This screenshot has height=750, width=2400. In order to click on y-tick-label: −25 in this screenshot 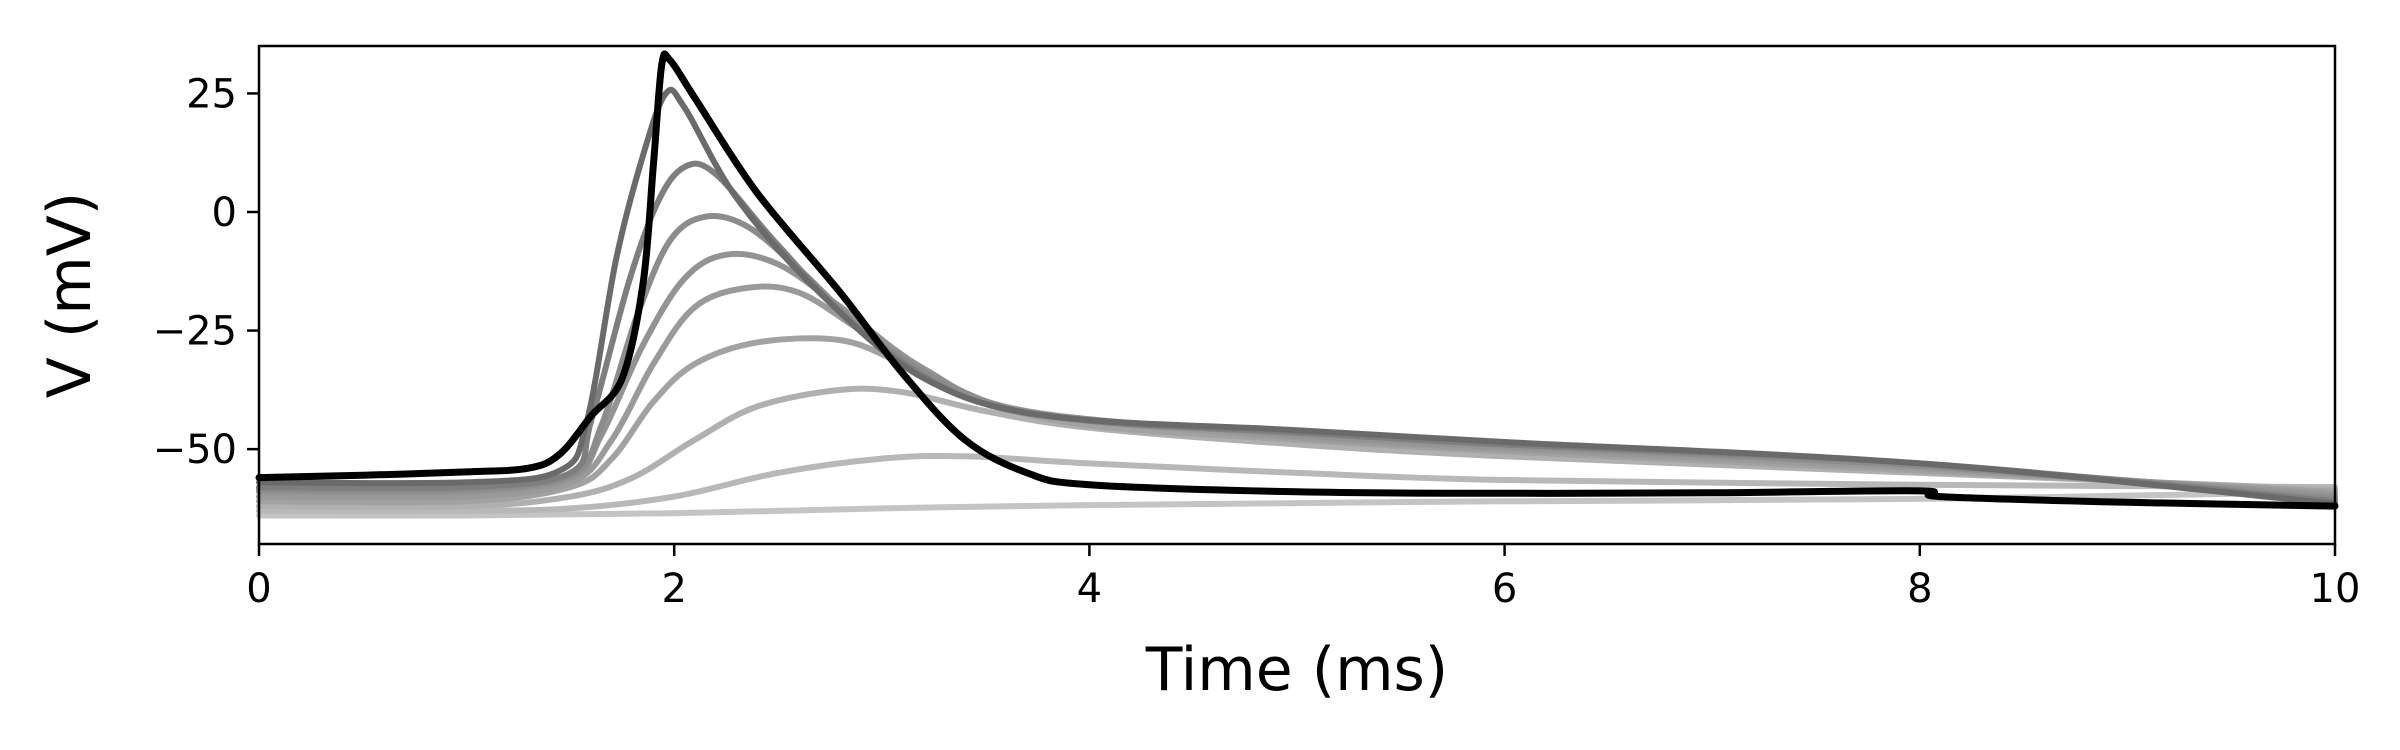, I will do `click(195, 332)`.